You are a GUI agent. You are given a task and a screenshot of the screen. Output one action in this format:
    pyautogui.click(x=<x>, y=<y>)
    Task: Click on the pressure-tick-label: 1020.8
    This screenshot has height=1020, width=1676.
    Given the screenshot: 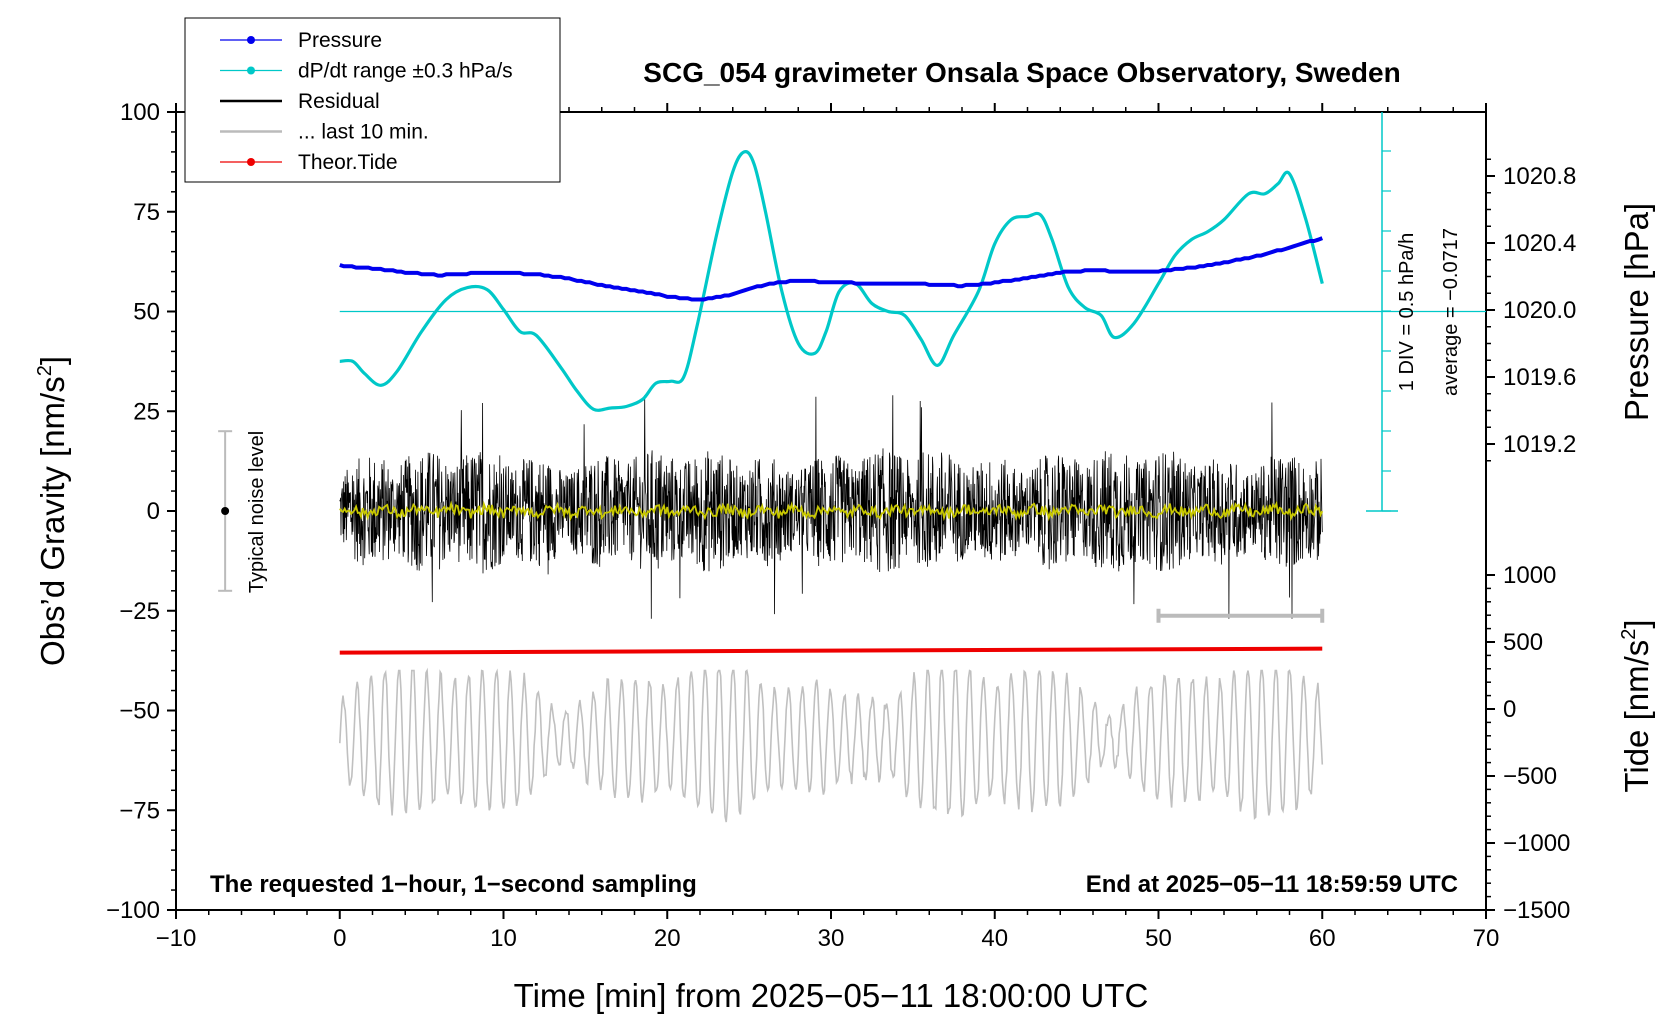 What is the action you would take?
    pyautogui.click(x=1539, y=176)
    